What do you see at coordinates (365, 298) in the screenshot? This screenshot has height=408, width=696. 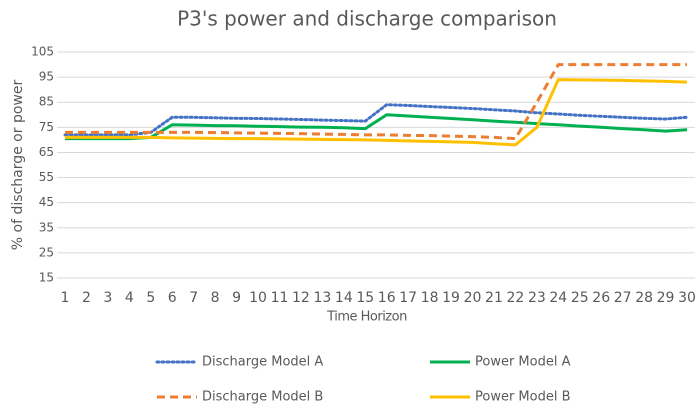 I see `x-tick-label: 15` at bounding box center [365, 298].